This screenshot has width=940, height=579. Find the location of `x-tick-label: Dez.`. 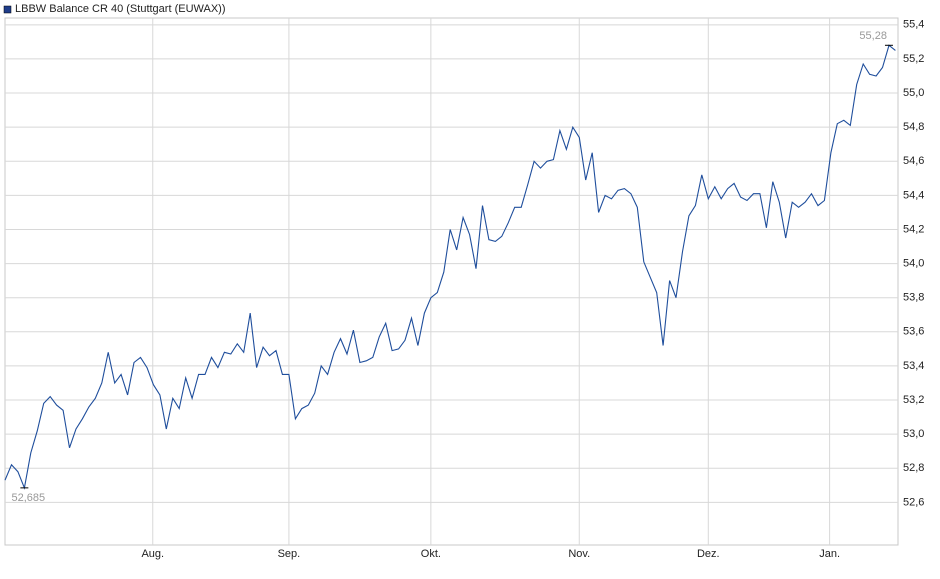

x-tick-label: Dez. is located at coordinates (708, 554).